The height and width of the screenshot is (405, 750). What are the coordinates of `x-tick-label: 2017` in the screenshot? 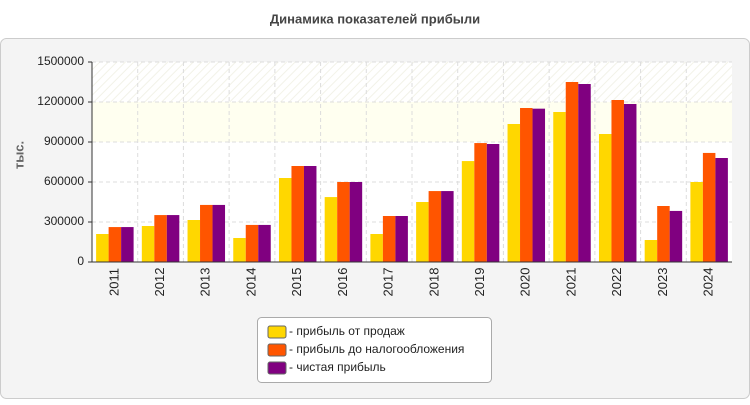 It's located at (388, 282).